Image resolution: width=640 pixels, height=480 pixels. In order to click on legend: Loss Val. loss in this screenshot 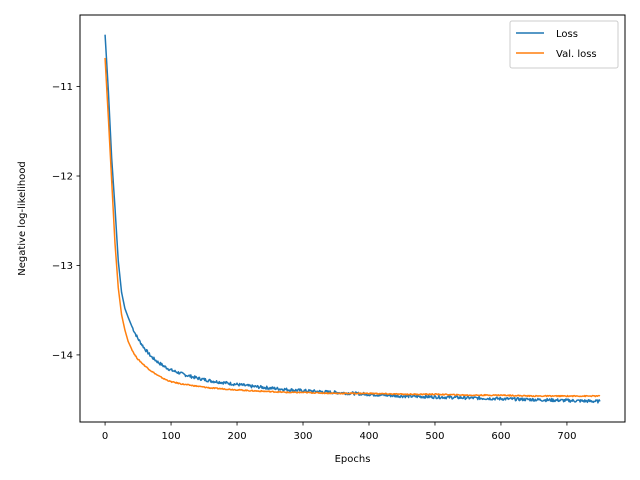, I will do `click(564, 44)`.